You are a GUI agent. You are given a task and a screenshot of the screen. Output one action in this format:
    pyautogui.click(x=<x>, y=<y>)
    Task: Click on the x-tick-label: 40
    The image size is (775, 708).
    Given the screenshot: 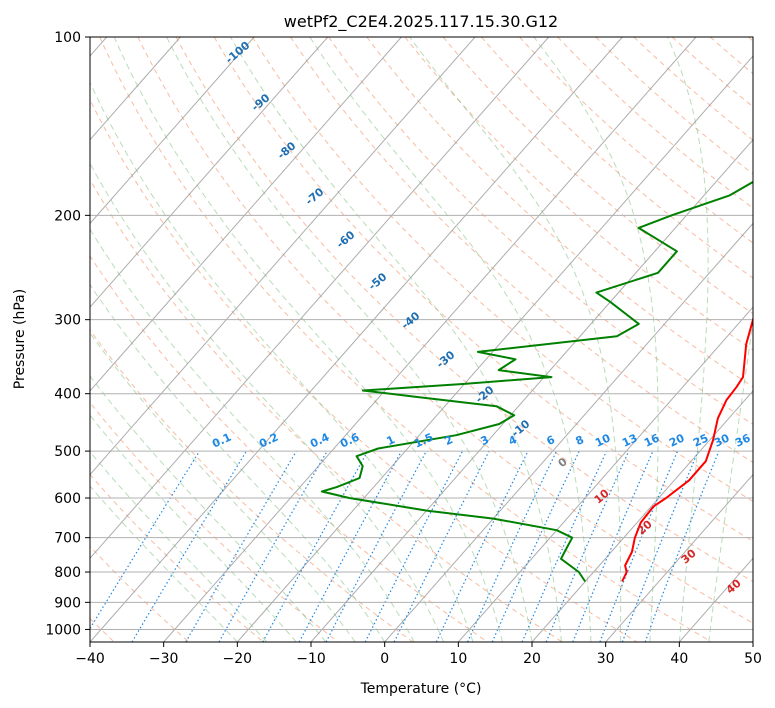 What is the action you would take?
    pyautogui.click(x=679, y=659)
    